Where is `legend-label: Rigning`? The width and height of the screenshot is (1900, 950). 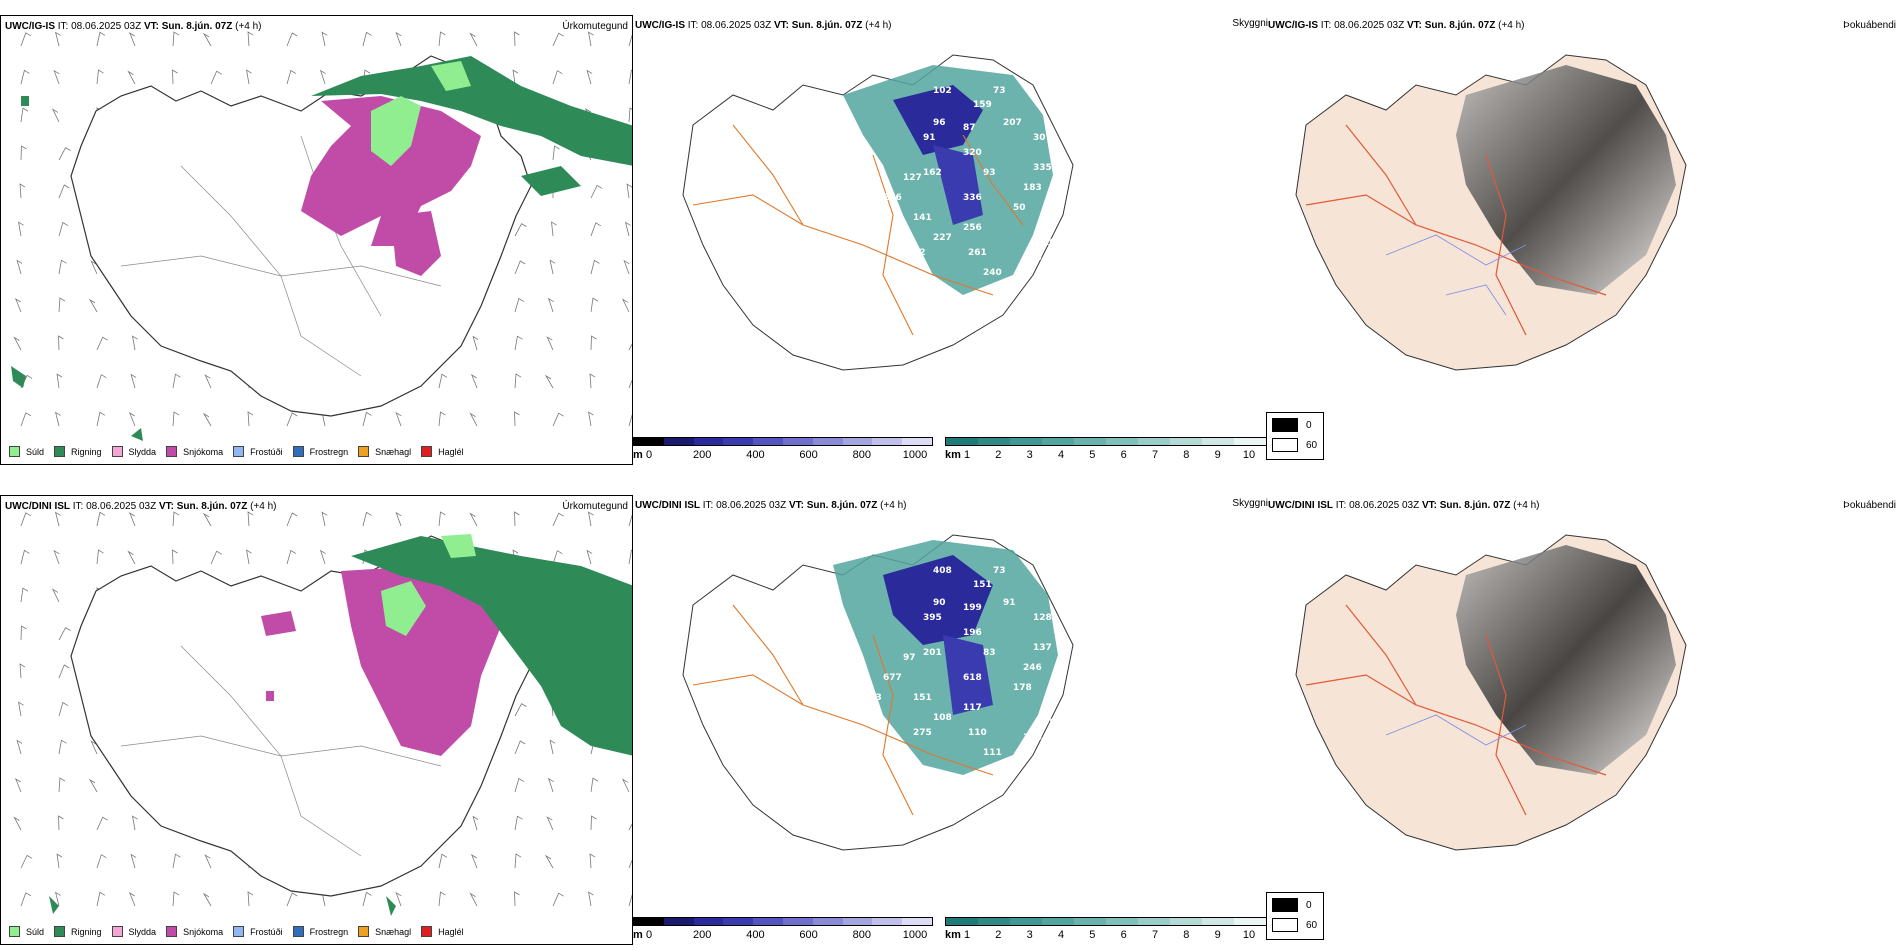 legend-label: Rigning is located at coordinates (86, 451).